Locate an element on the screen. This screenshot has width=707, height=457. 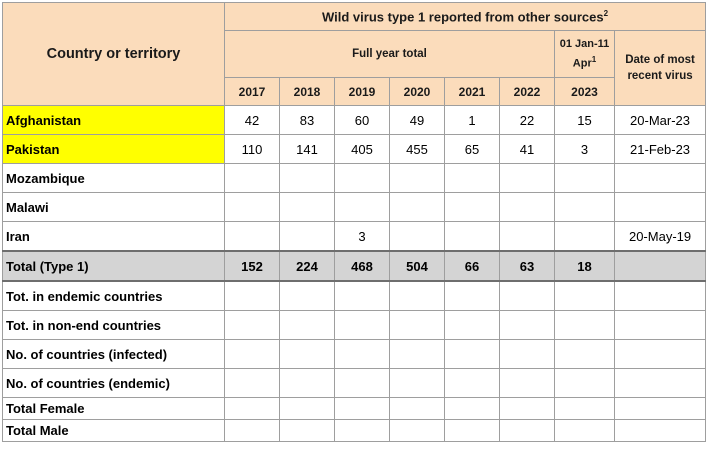
value-cell: 141 is located at coordinates (307, 149).